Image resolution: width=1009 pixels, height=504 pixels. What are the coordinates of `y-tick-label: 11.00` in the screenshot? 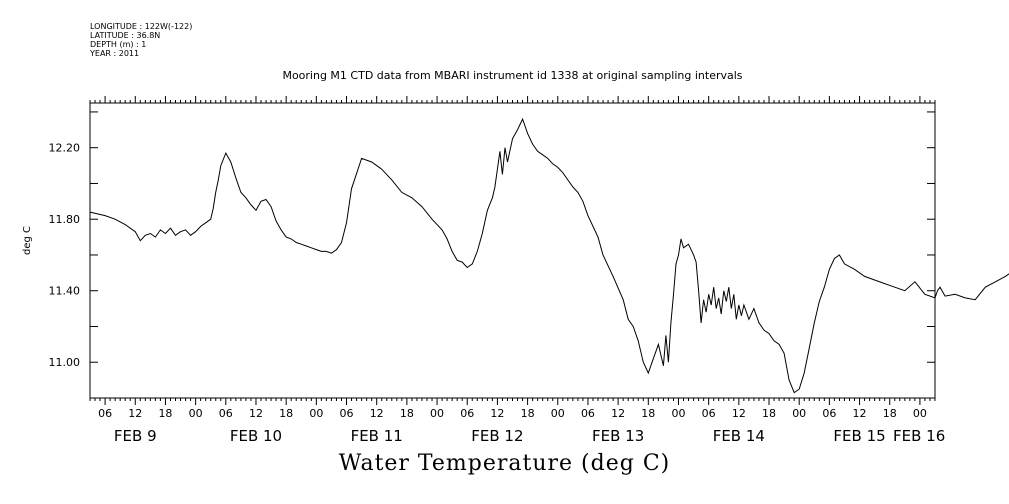 It's located at (65, 362).